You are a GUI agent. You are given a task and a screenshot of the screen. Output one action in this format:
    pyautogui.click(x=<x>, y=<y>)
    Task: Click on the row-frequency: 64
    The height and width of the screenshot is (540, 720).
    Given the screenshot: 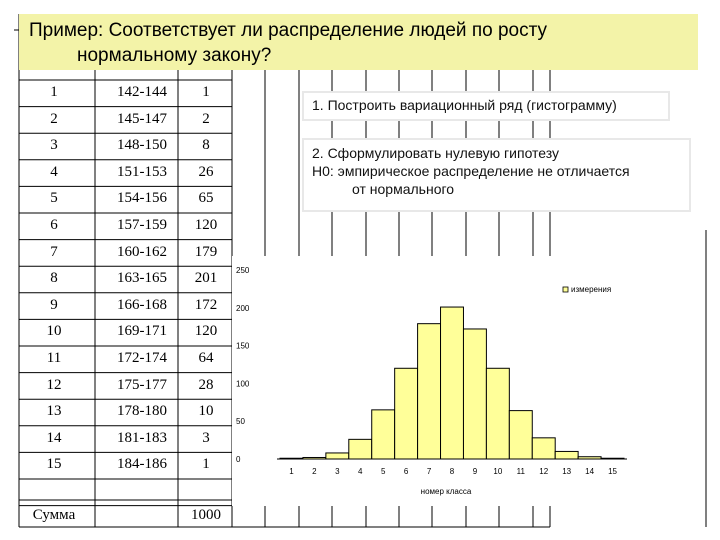 What is the action you would take?
    pyautogui.click(x=206, y=358)
    